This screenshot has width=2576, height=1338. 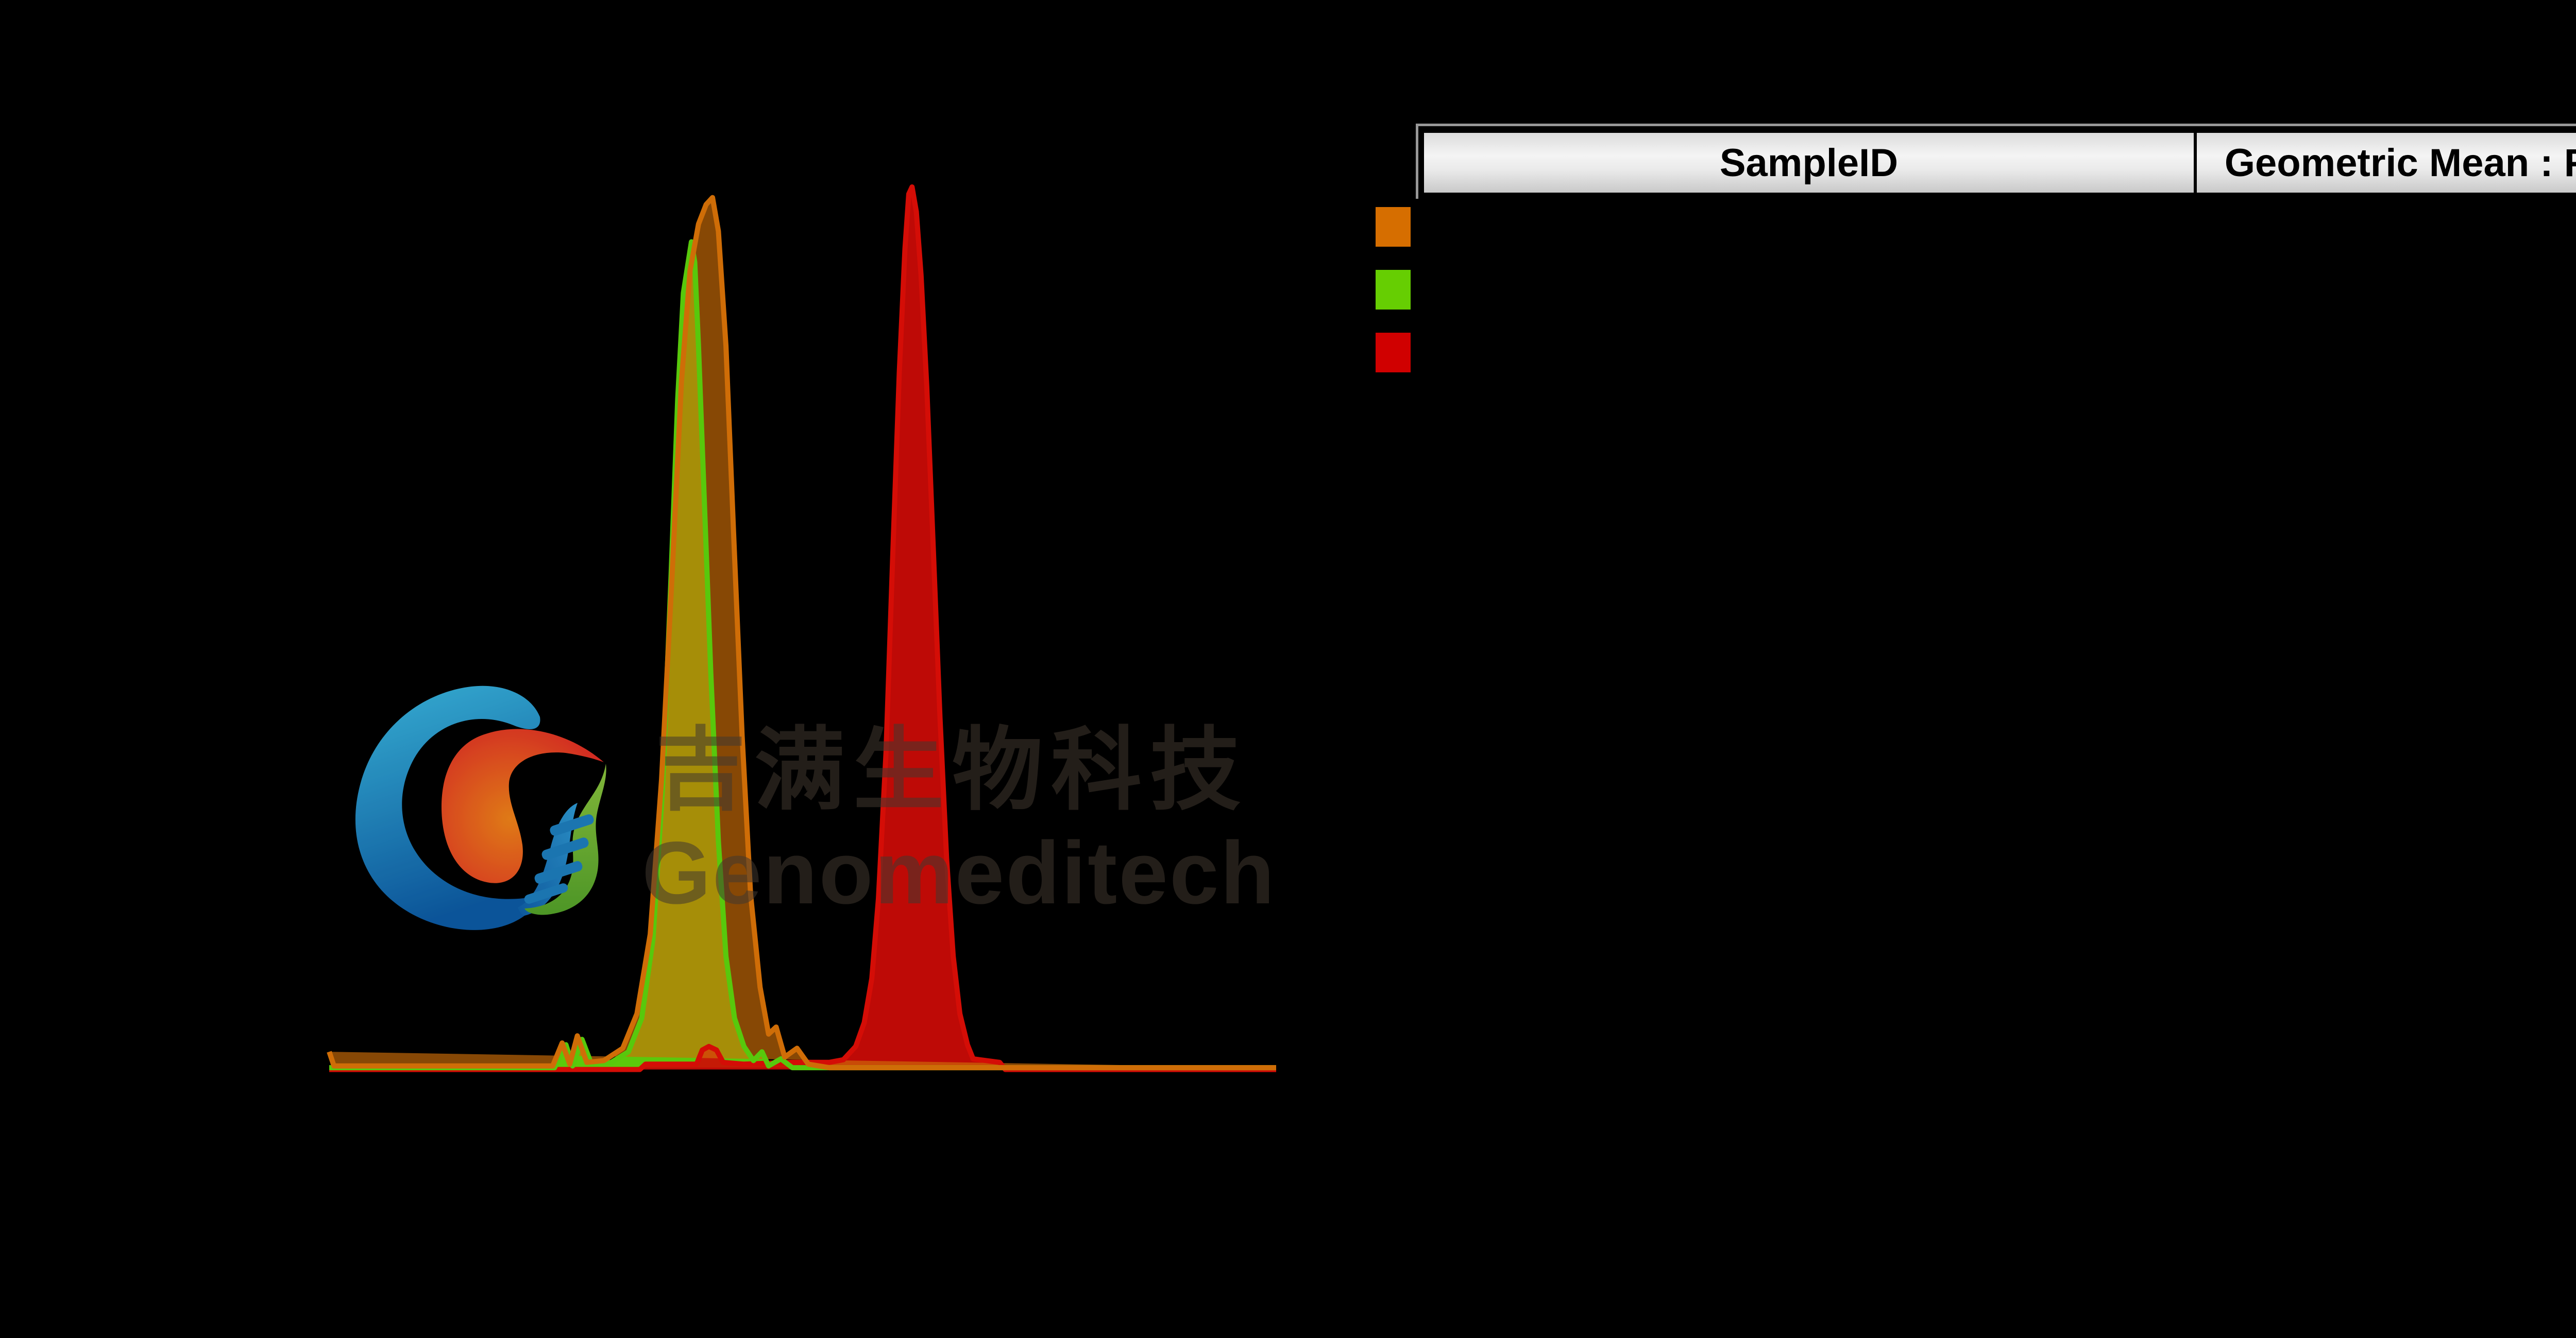 I want to click on legend-row-orange, so click(x=1976, y=227).